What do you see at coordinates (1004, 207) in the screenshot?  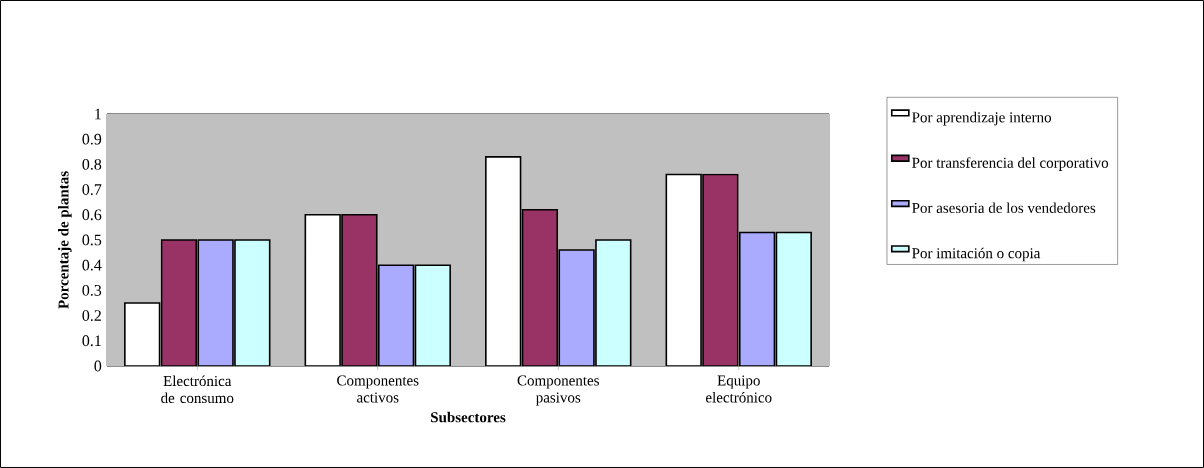 I see `legend-label: Por asesoria de los vendedores` at bounding box center [1004, 207].